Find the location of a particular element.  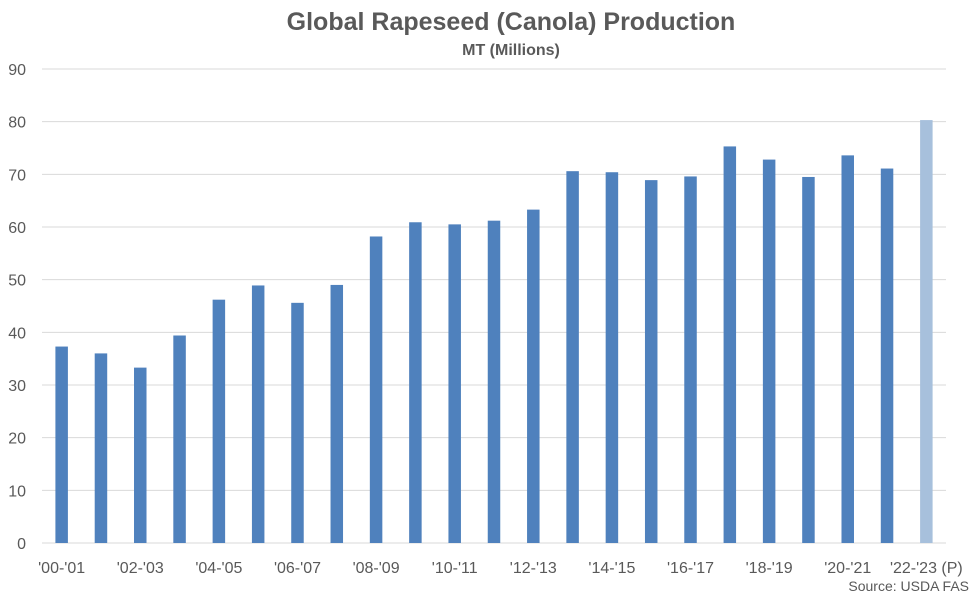

x-tick-label: '10-'11 is located at coordinates (455, 568).